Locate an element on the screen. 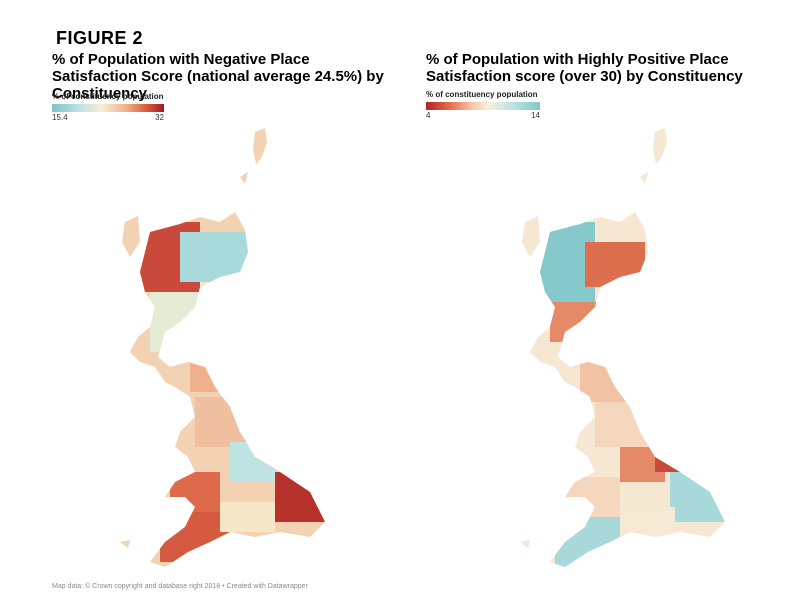 The height and width of the screenshot is (598, 794). left-map-legend: % of constituency population 15.4 32 is located at coordinates (108, 107).